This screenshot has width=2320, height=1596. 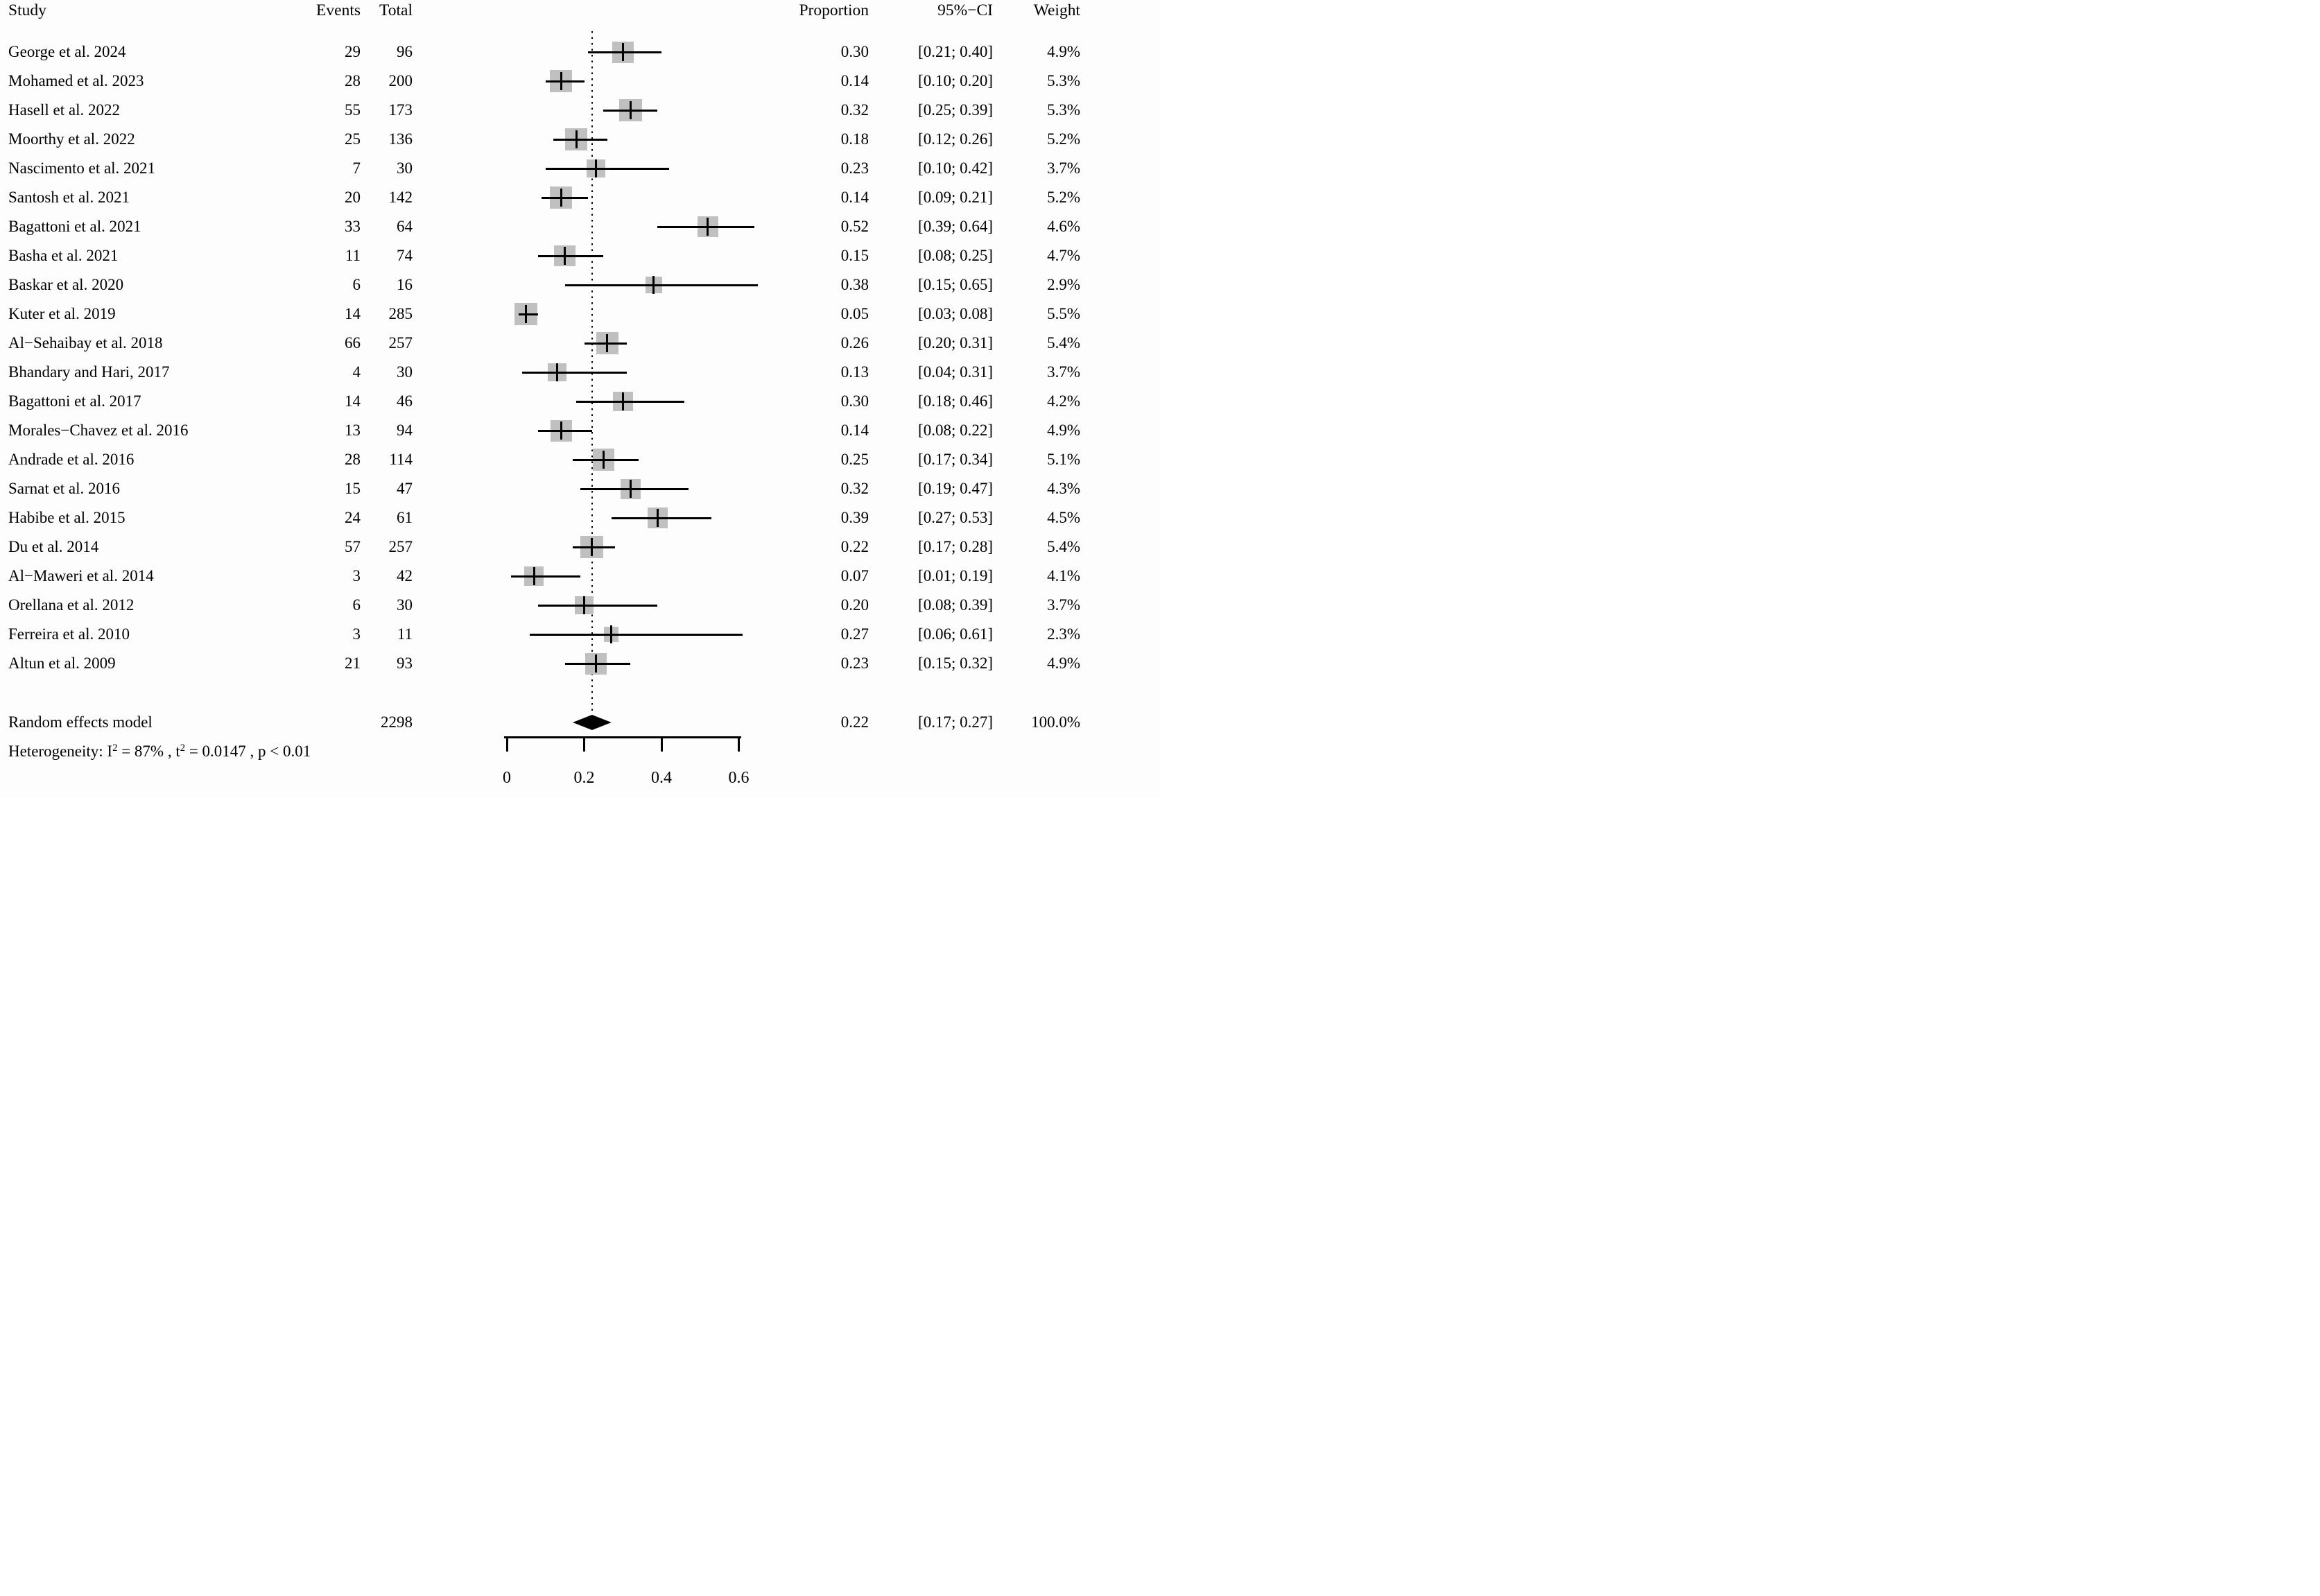 What do you see at coordinates (955, 52) in the screenshot?
I see `ci-value: [0.21; 0.40]` at bounding box center [955, 52].